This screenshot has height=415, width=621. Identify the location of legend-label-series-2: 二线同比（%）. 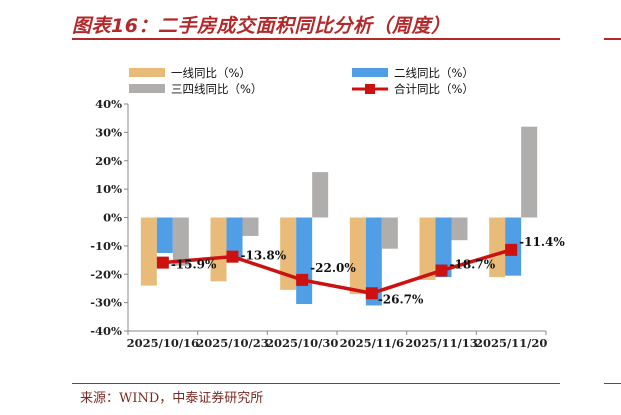
(434, 73).